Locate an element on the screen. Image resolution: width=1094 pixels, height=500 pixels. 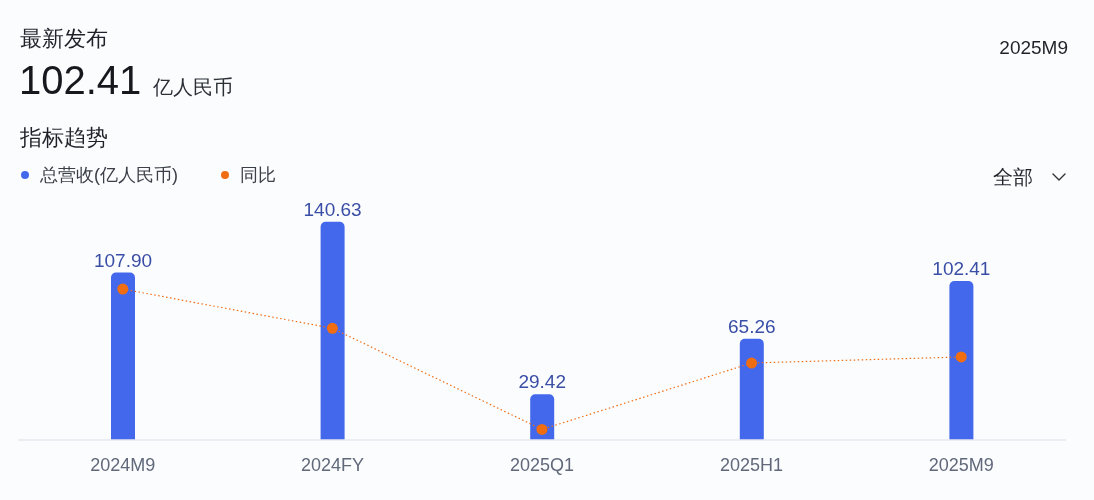
text: 2025M9 is located at coordinates (1033, 47).